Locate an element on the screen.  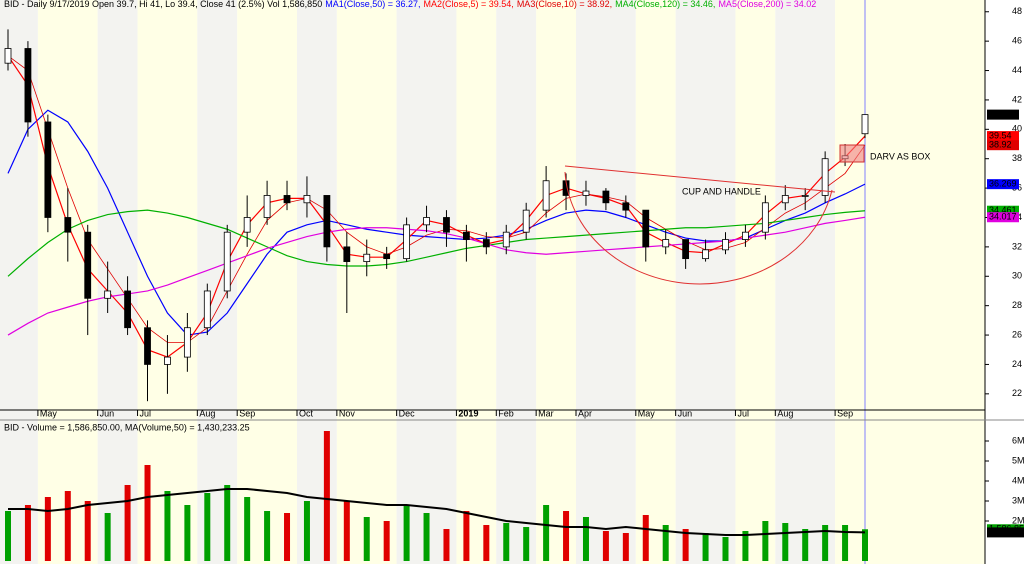
annotation: DARV AS BOX is located at coordinates (900, 156).